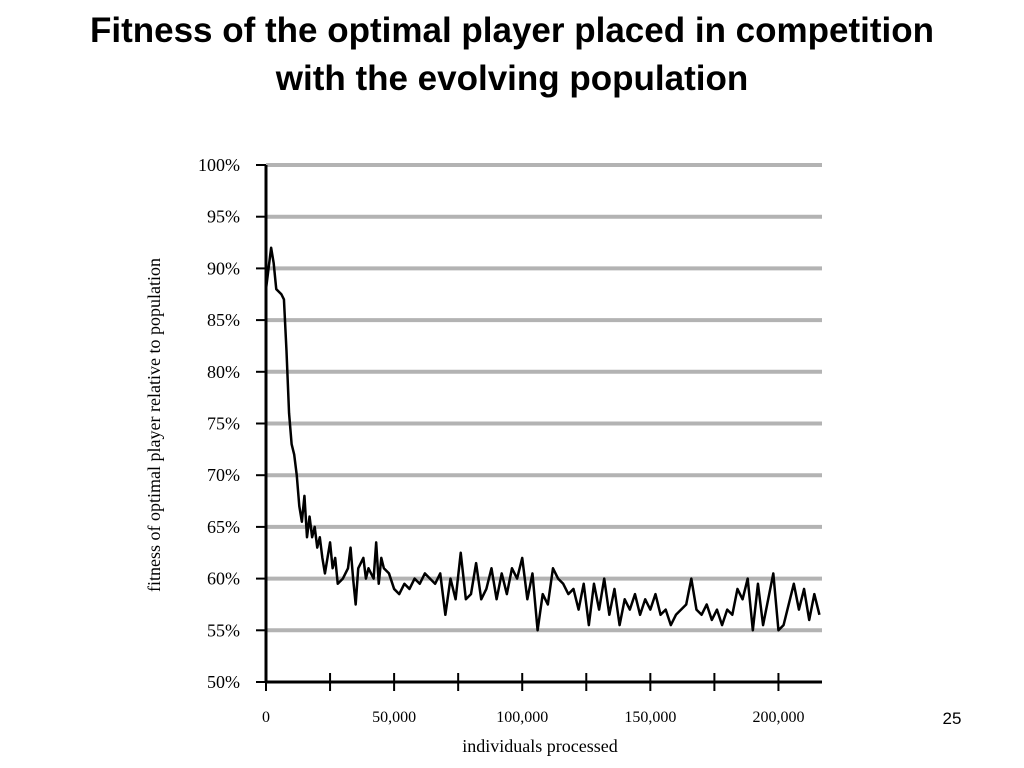  I want to click on x-tick-label: 200,000, so click(778, 717).